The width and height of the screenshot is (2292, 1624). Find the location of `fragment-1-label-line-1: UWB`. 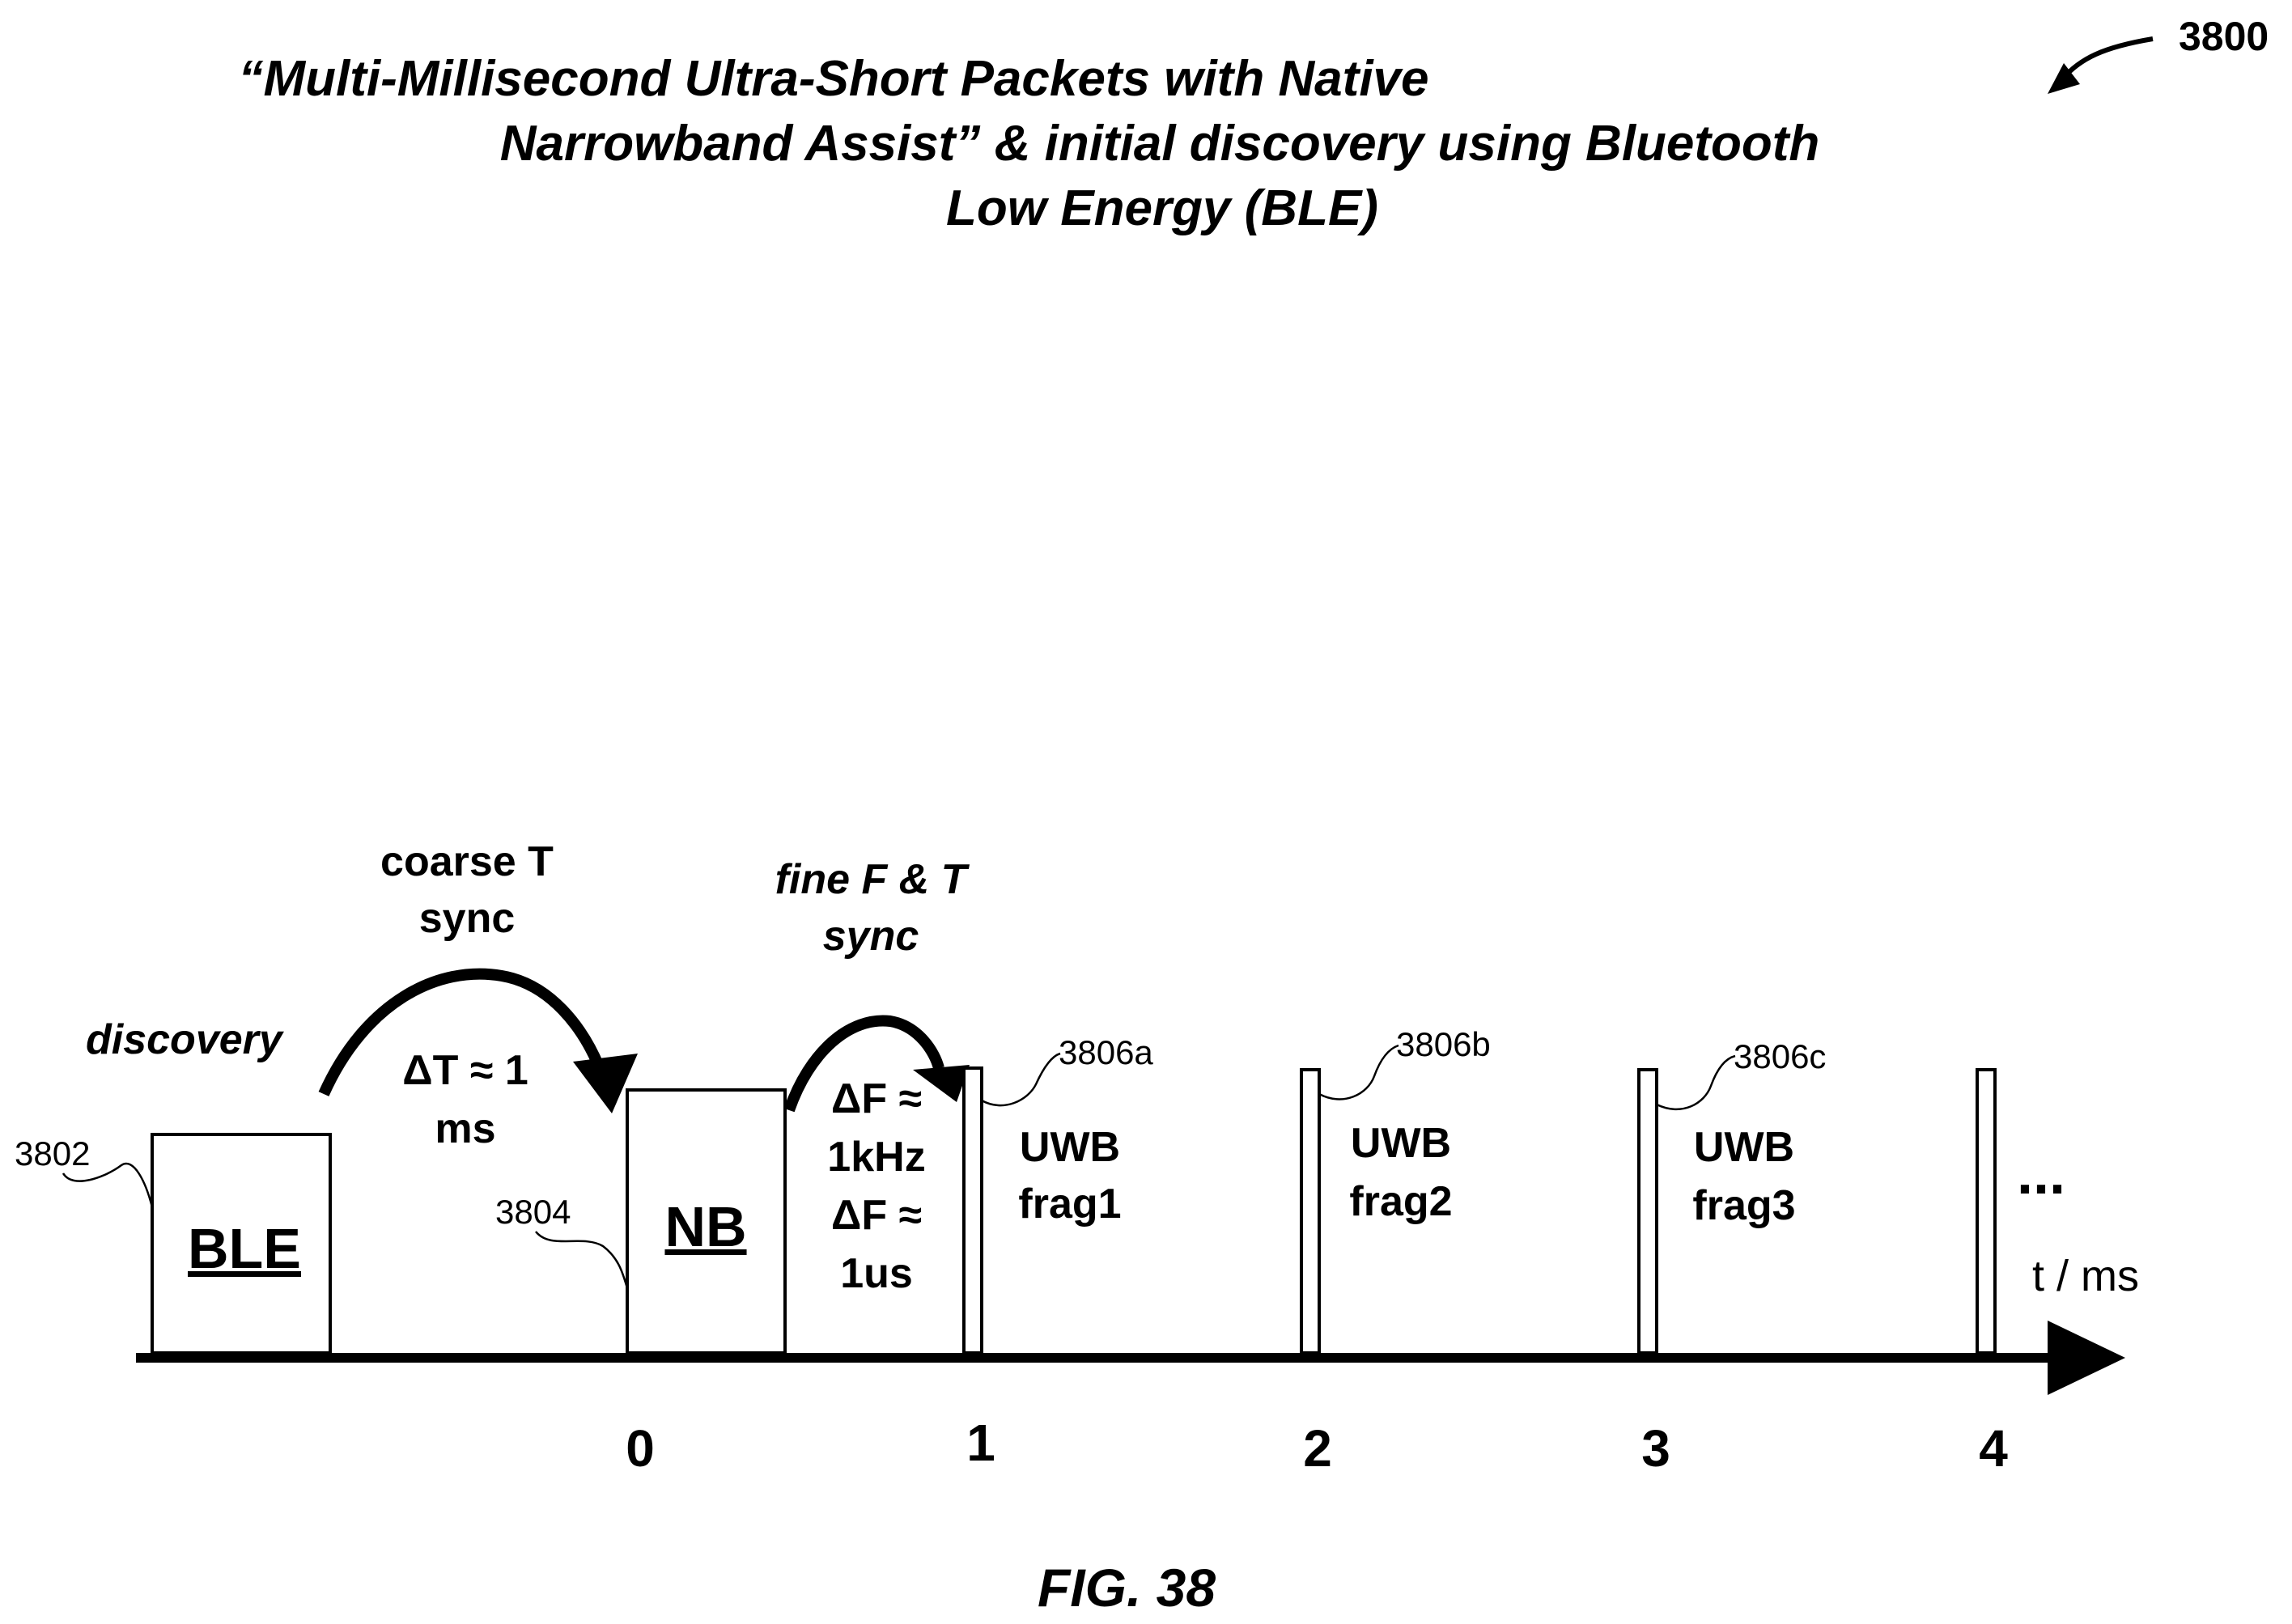

fragment-1-label-line-1: UWB is located at coordinates (1070, 1147).